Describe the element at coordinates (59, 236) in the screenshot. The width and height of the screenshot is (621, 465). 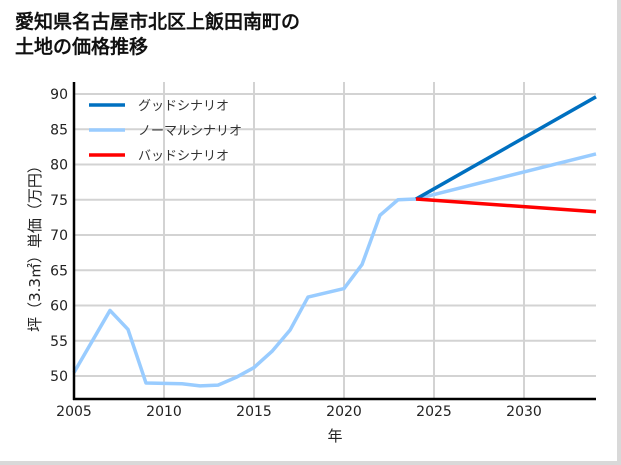
I see `y-tick-label: 70` at that location.